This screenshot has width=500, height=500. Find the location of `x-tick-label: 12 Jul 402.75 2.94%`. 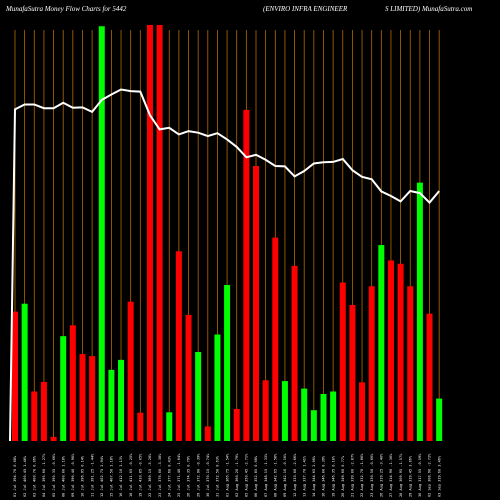

x-tick-label: 12 Jul 402.75 2.94% is located at coordinates (102, 476).